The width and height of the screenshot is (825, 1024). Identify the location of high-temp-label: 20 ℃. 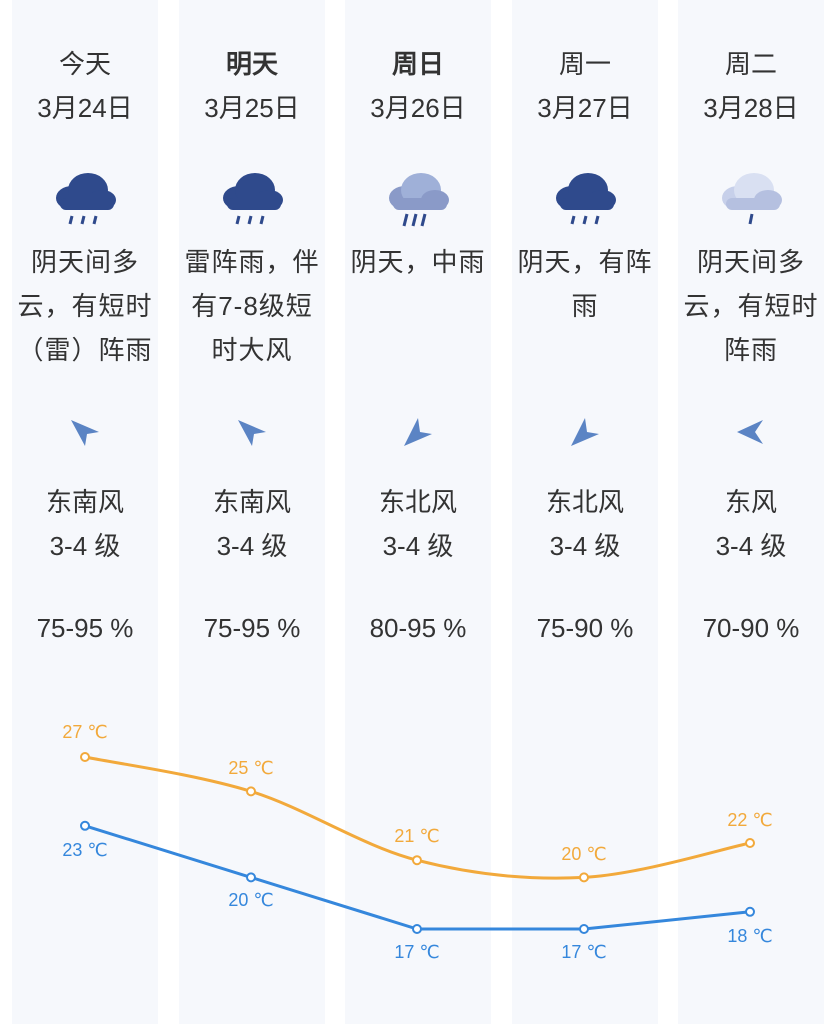
(583, 854).